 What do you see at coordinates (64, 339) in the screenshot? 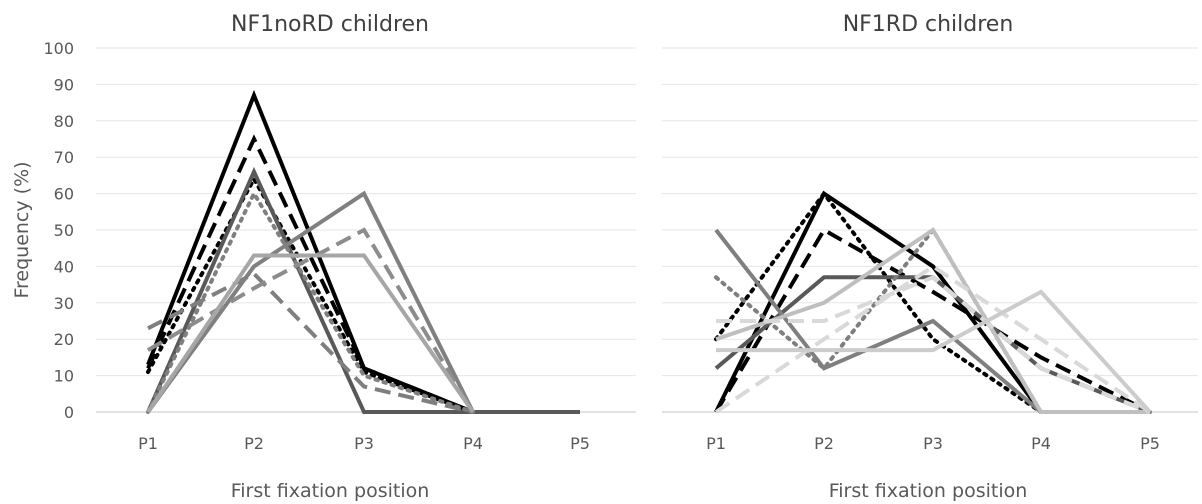
I see `y-tick-label: 20` at bounding box center [64, 339].